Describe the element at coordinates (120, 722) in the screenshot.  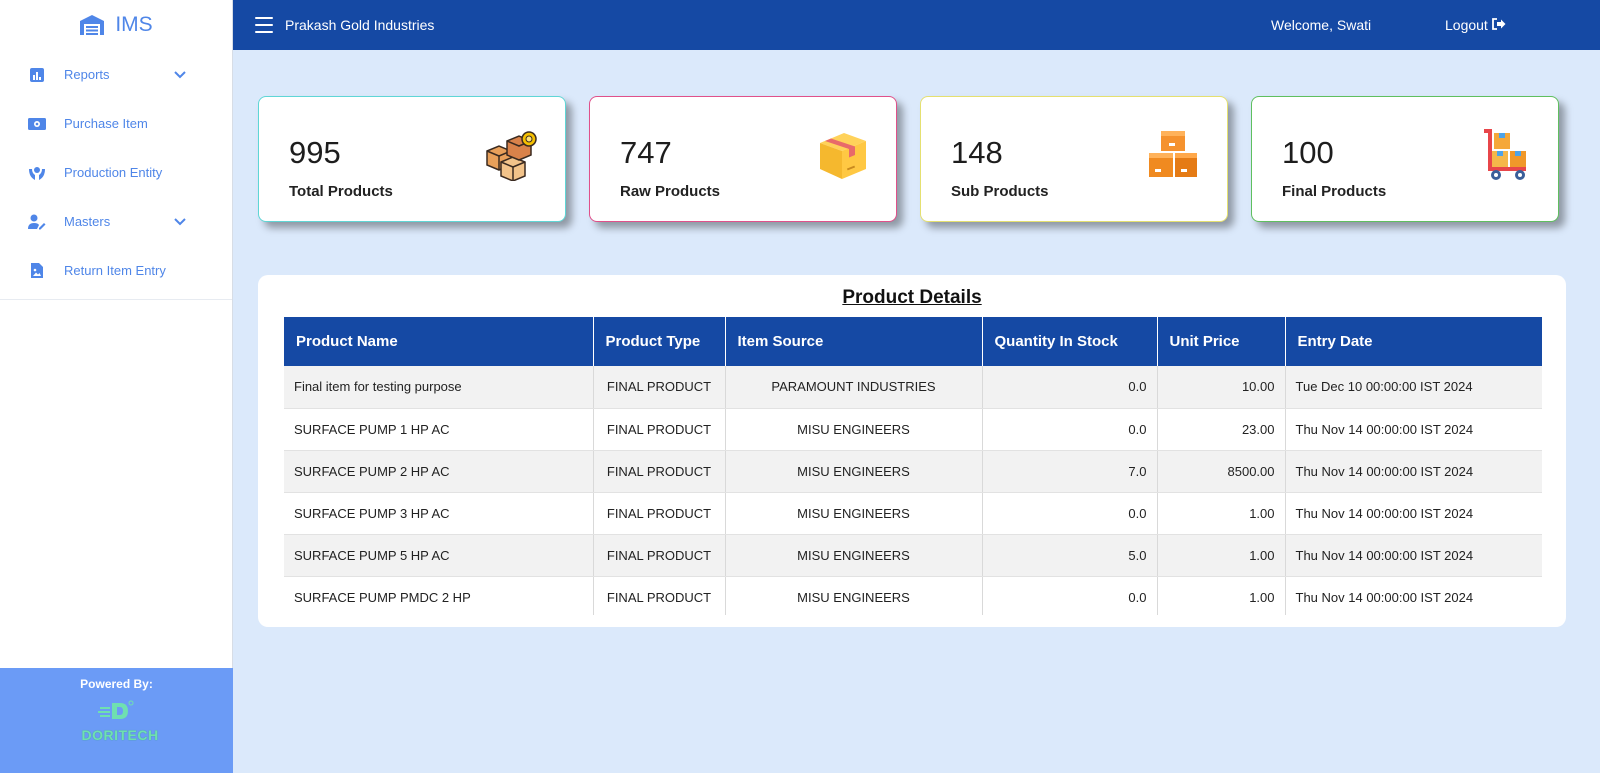
I see `doritech-logo: DORITECH` at that location.